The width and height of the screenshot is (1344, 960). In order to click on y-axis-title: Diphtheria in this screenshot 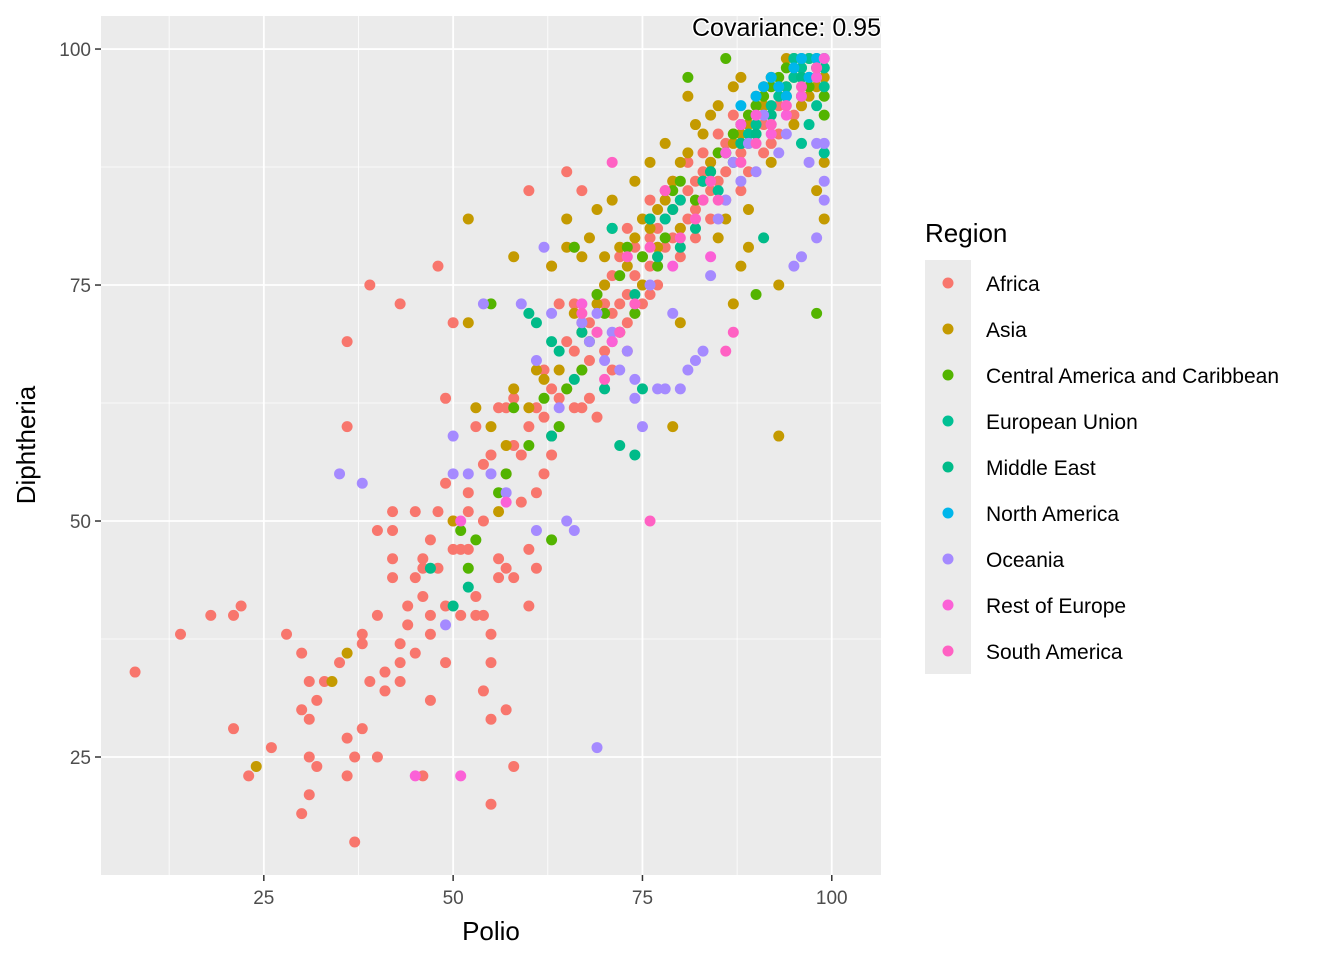, I will do `click(26, 444)`.